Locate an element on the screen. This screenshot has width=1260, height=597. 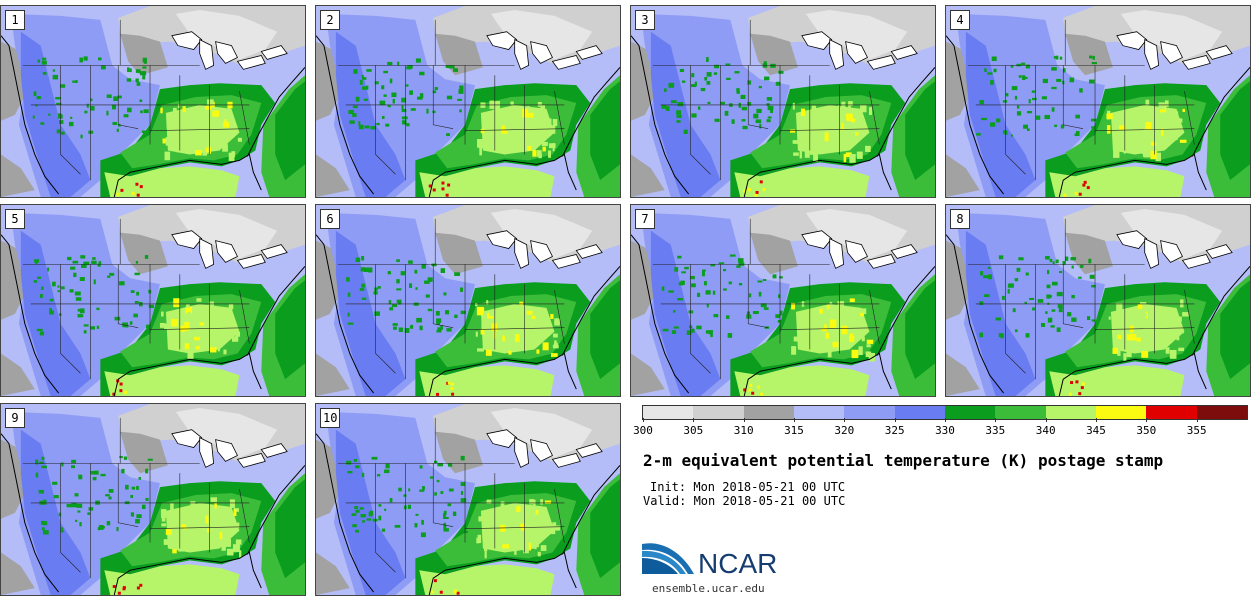
member-number: 7 is located at coordinates (645, 219).